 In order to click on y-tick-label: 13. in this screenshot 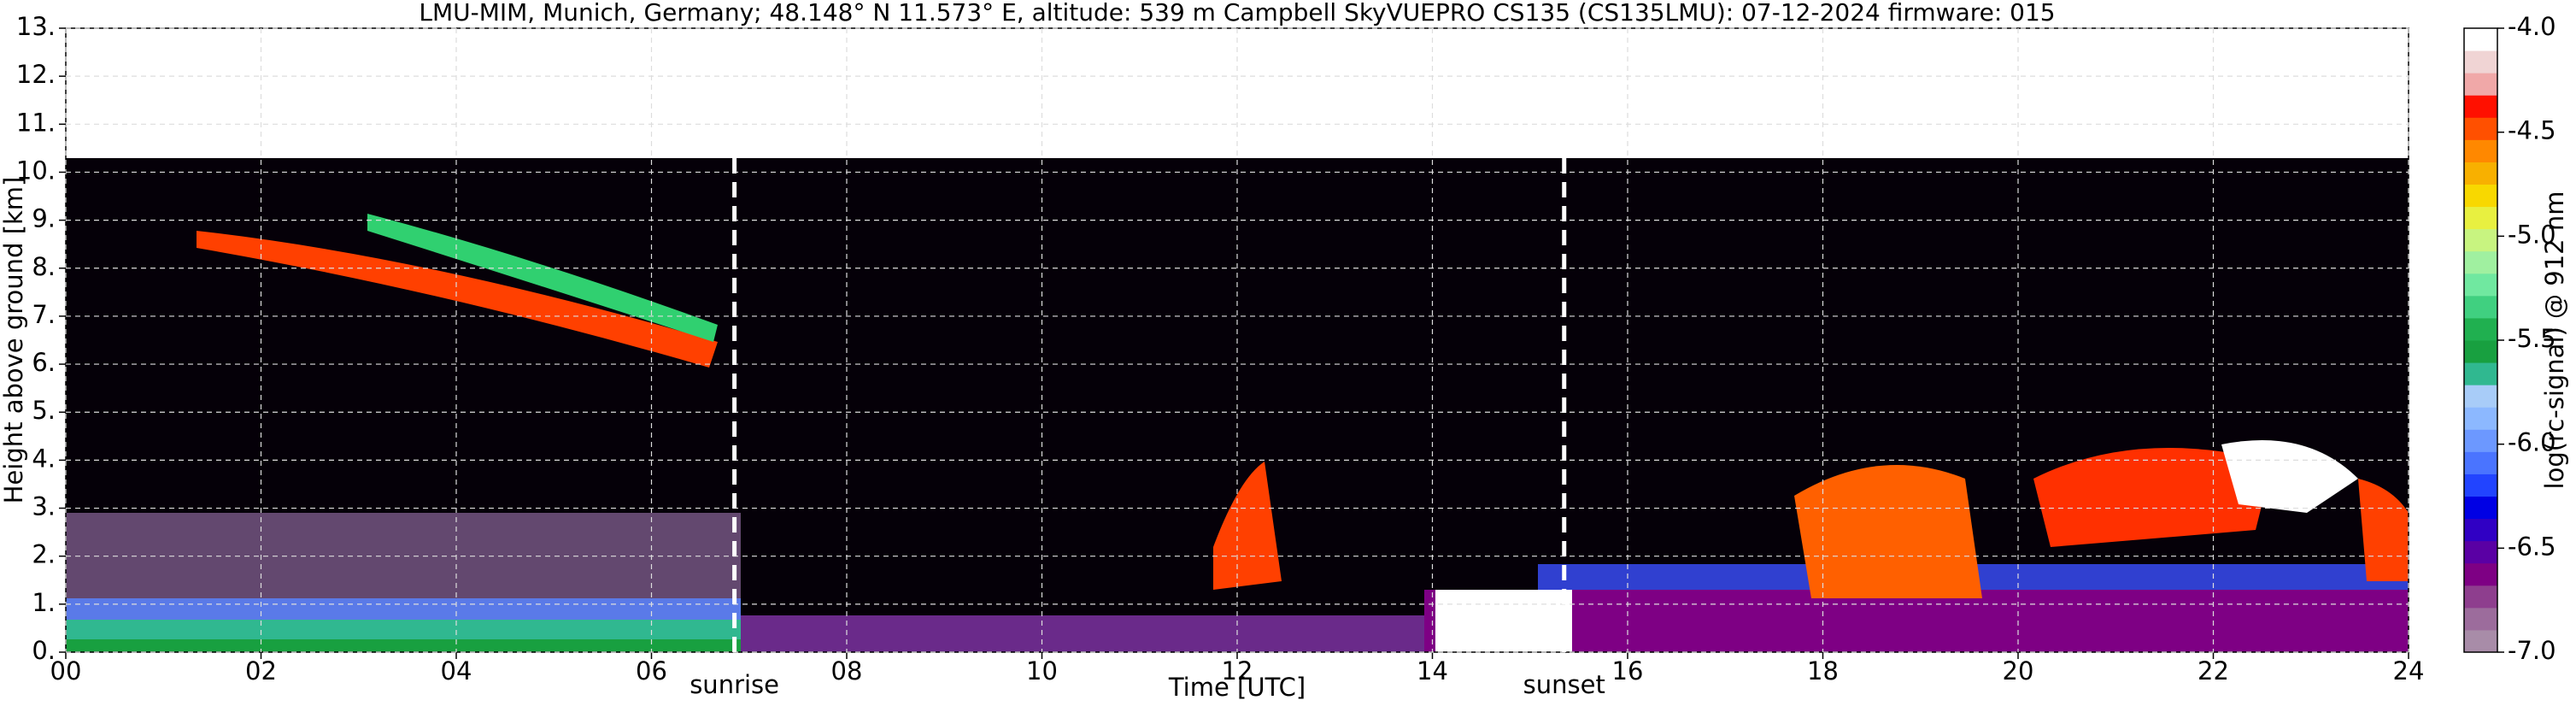, I will do `click(36, 26)`.